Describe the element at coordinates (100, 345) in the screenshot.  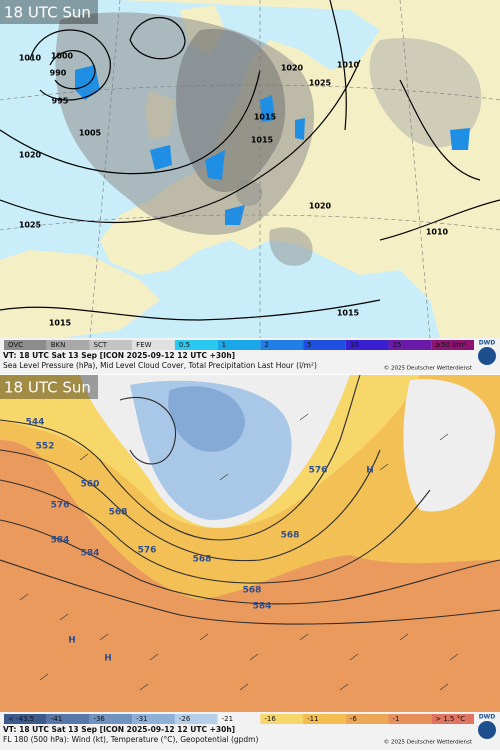
I see `legend-label: SCT` at that location.